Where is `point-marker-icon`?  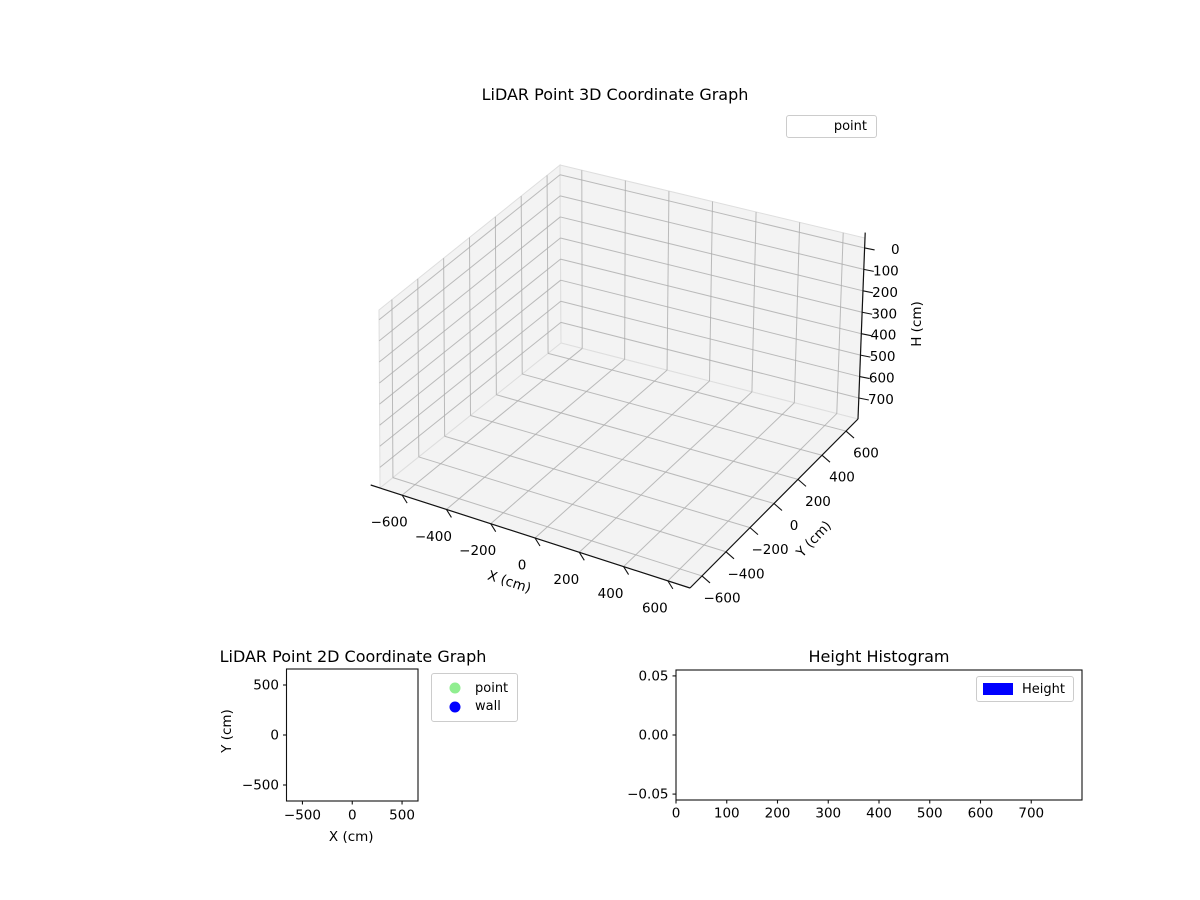 point-marker-icon is located at coordinates (455, 688).